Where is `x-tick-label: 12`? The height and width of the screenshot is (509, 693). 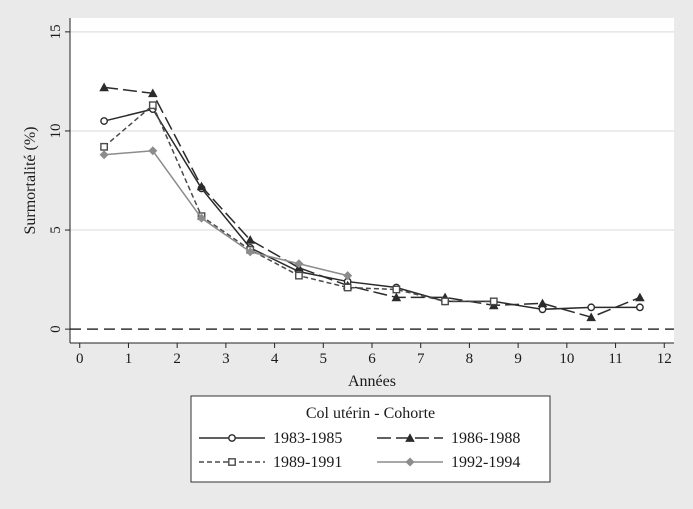 x-tick-label: 12 is located at coordinates (664, 359).